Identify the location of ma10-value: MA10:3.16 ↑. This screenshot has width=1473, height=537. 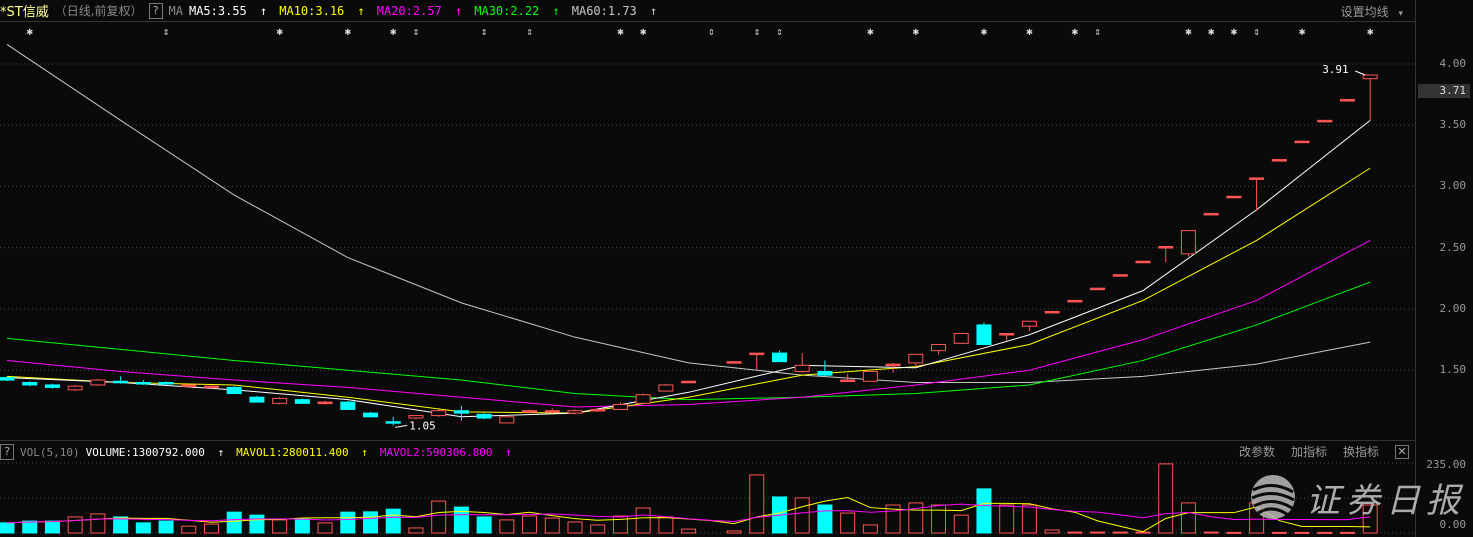
(325, 11).